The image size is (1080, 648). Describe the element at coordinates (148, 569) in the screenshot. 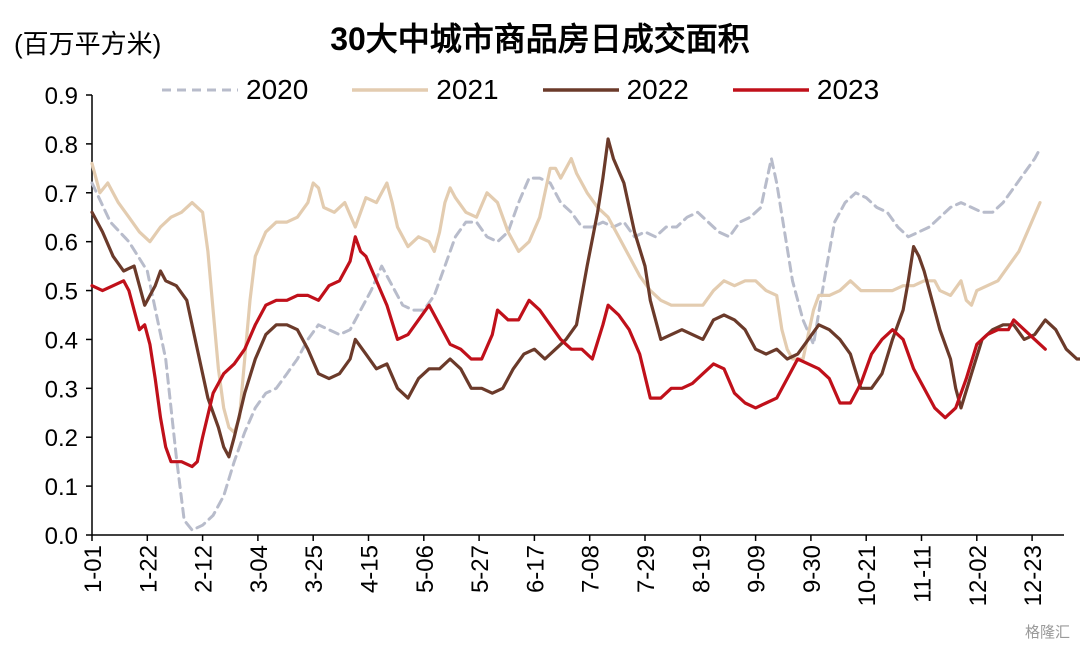

I see `x-tick-label: 1-22` at that location.